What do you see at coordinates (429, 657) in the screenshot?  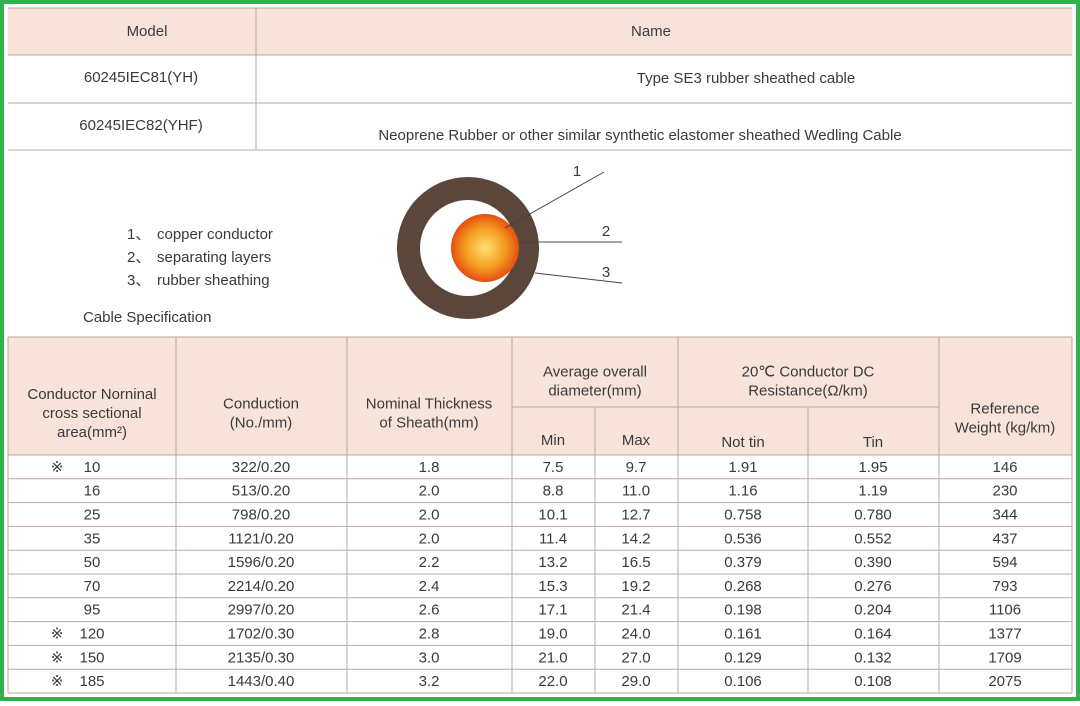 I see `data-cell: 3.0` at bounding box center [429, 657].